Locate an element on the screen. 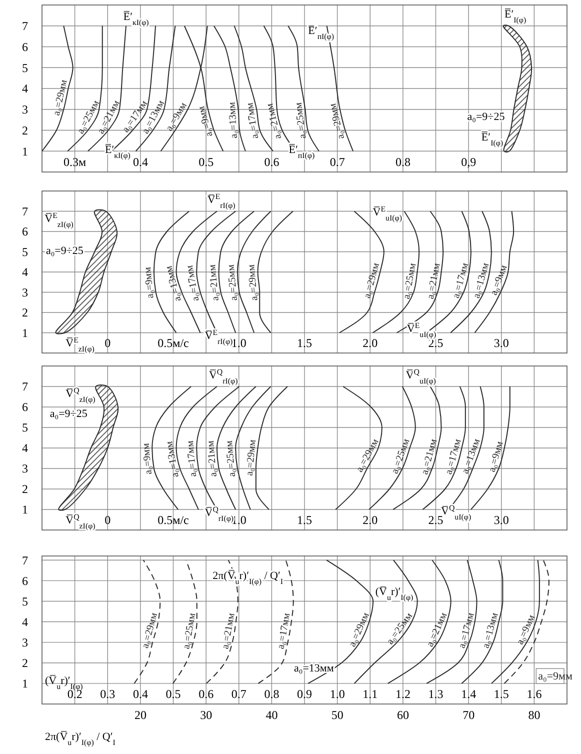 This screenshot has width=581, height=754. x2-tick-label: 40 is located at coordinates (272, 715).